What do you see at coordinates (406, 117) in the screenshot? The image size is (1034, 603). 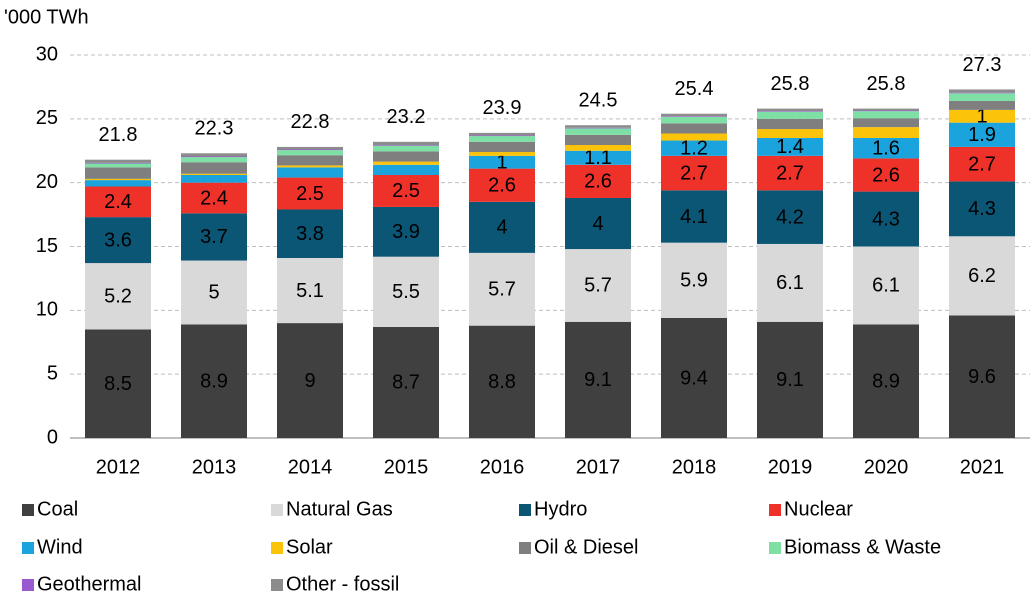 I see `total-label: 23.2` at bounding box center [406, 117].